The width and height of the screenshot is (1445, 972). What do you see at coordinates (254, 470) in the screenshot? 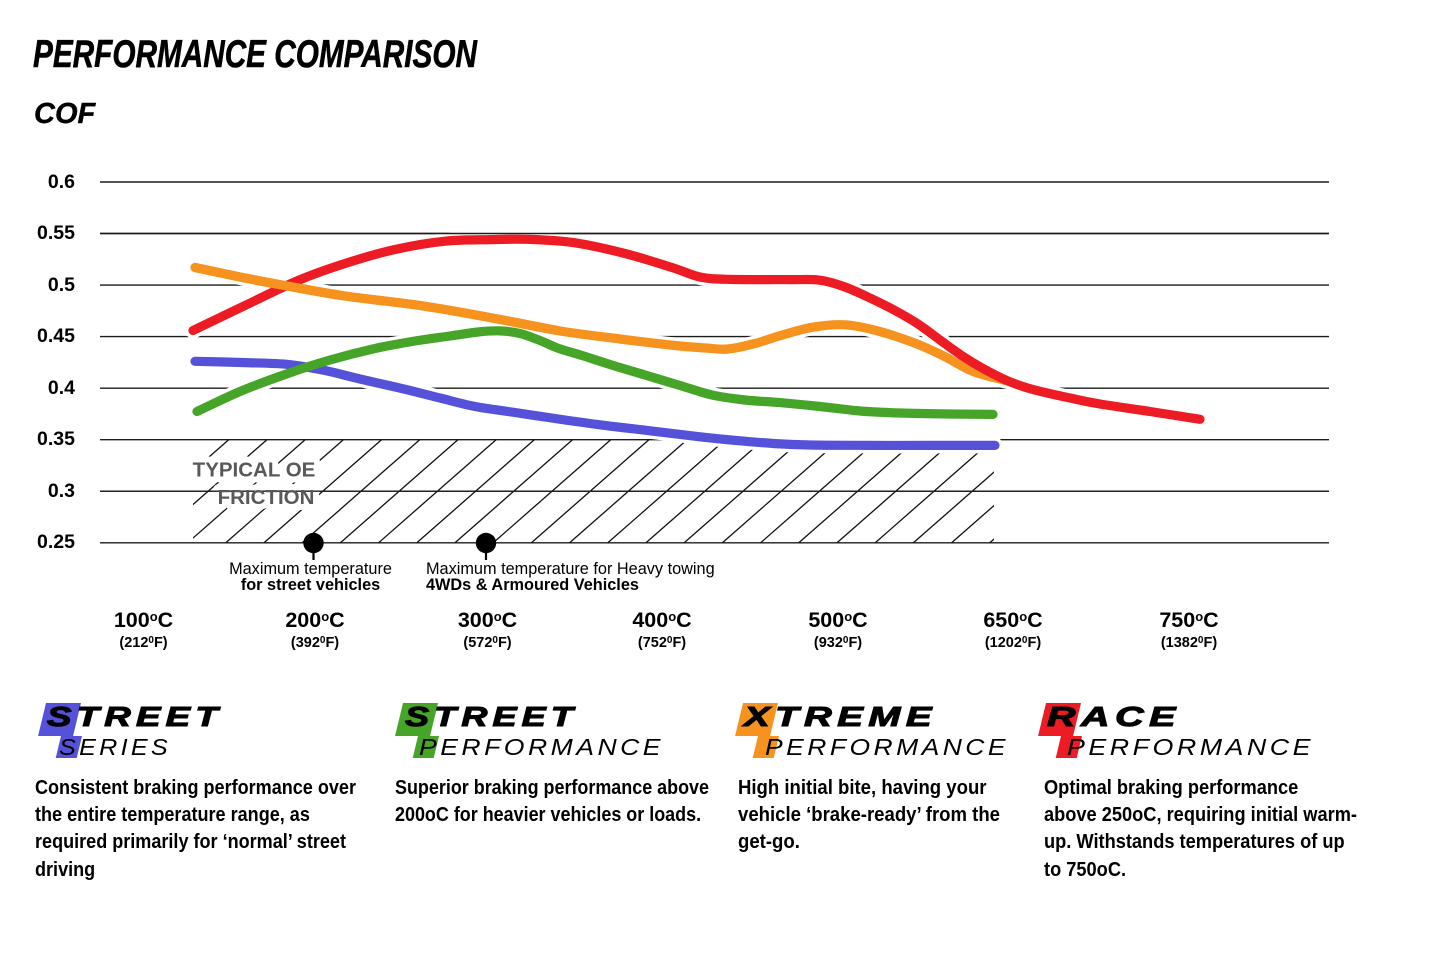
I see `svg-text: TYPICAL OE` at bounding box center [254, 470].